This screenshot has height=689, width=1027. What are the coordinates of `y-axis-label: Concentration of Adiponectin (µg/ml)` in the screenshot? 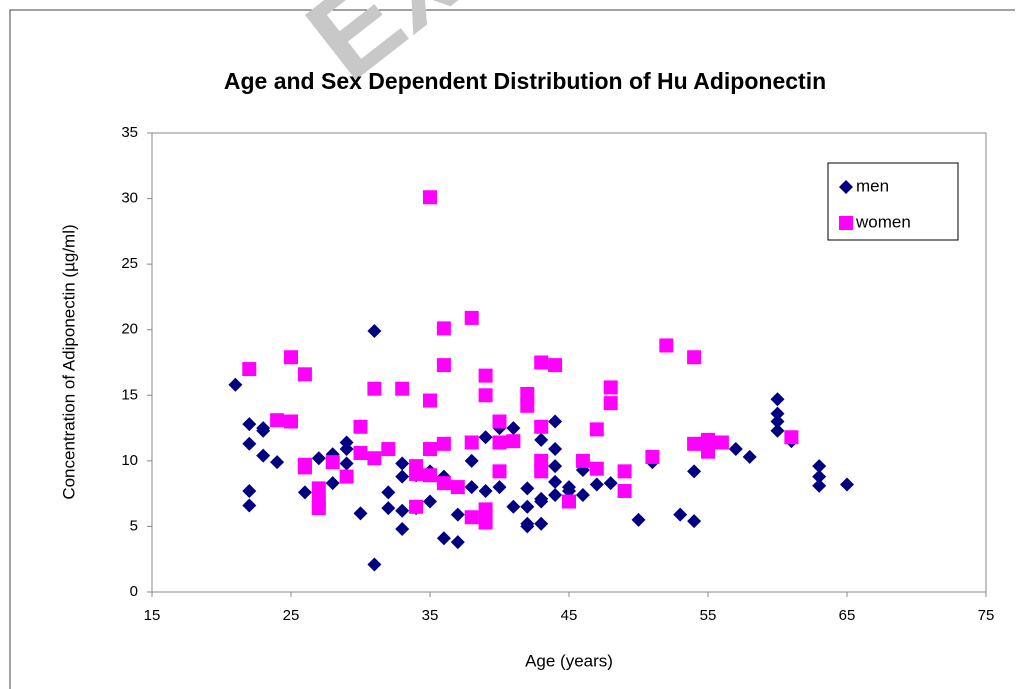 It's located at (68, 361).